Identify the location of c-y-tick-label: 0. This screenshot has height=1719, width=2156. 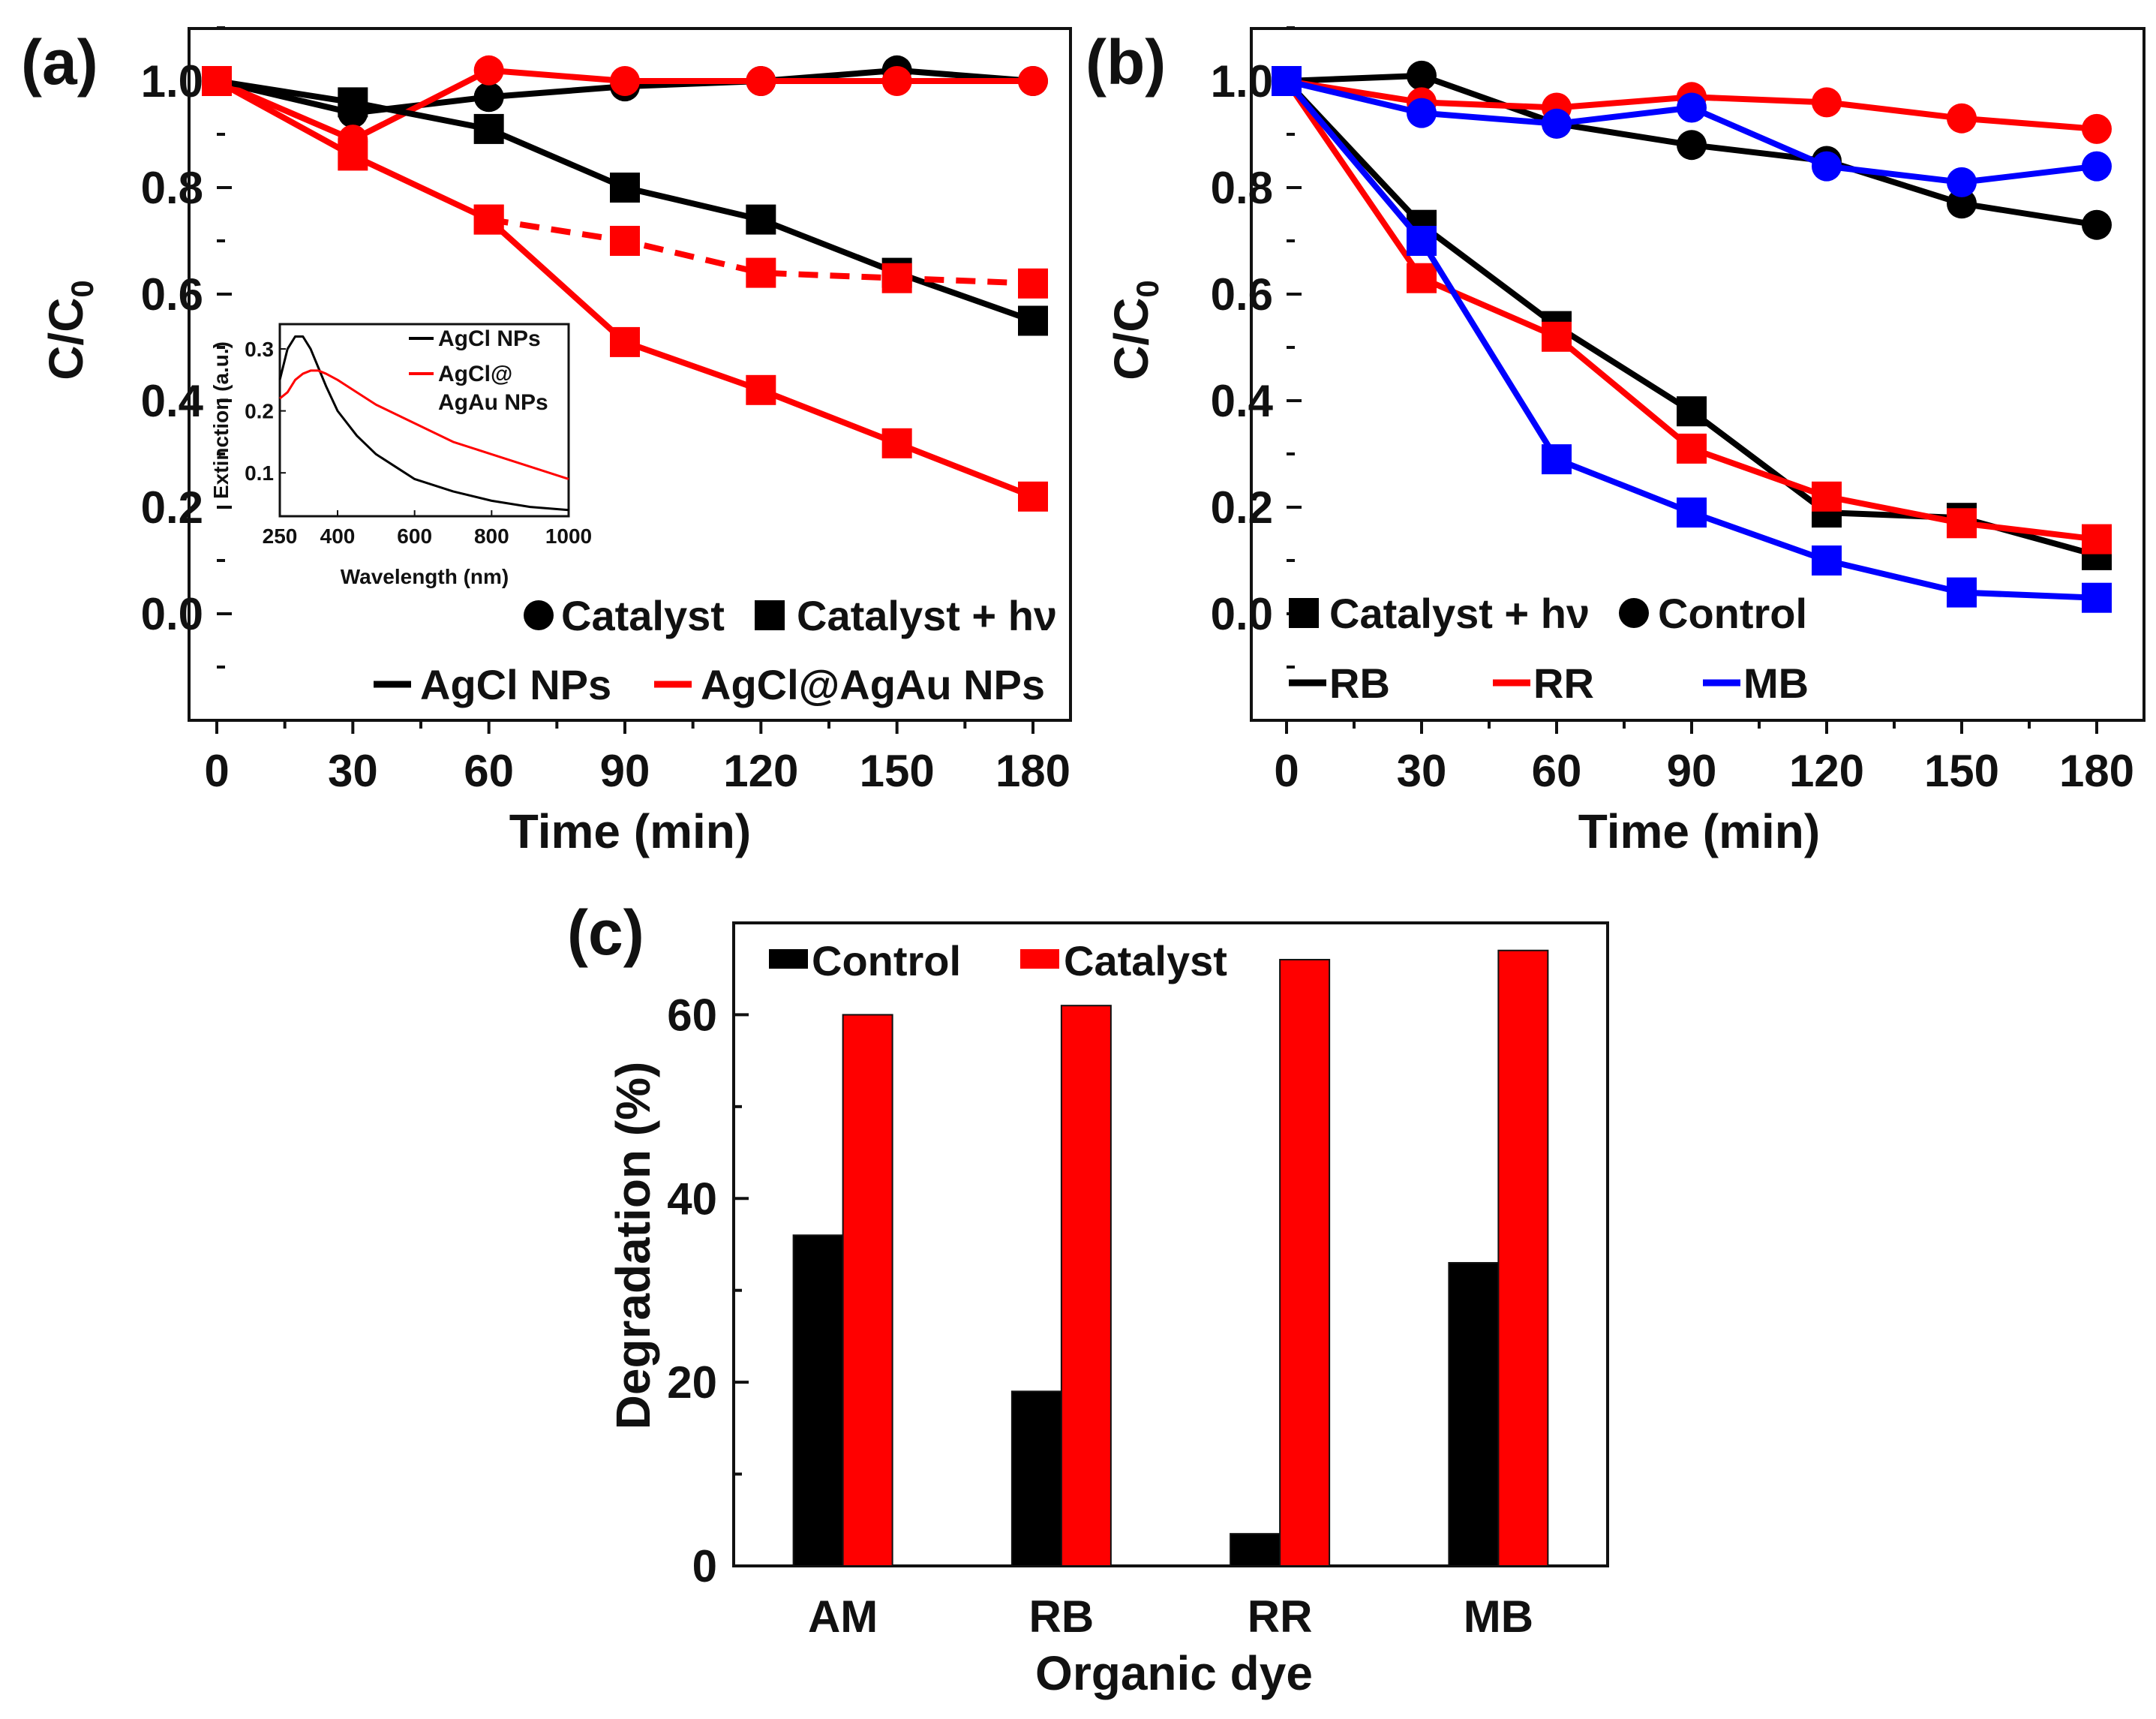
(704, 1566).